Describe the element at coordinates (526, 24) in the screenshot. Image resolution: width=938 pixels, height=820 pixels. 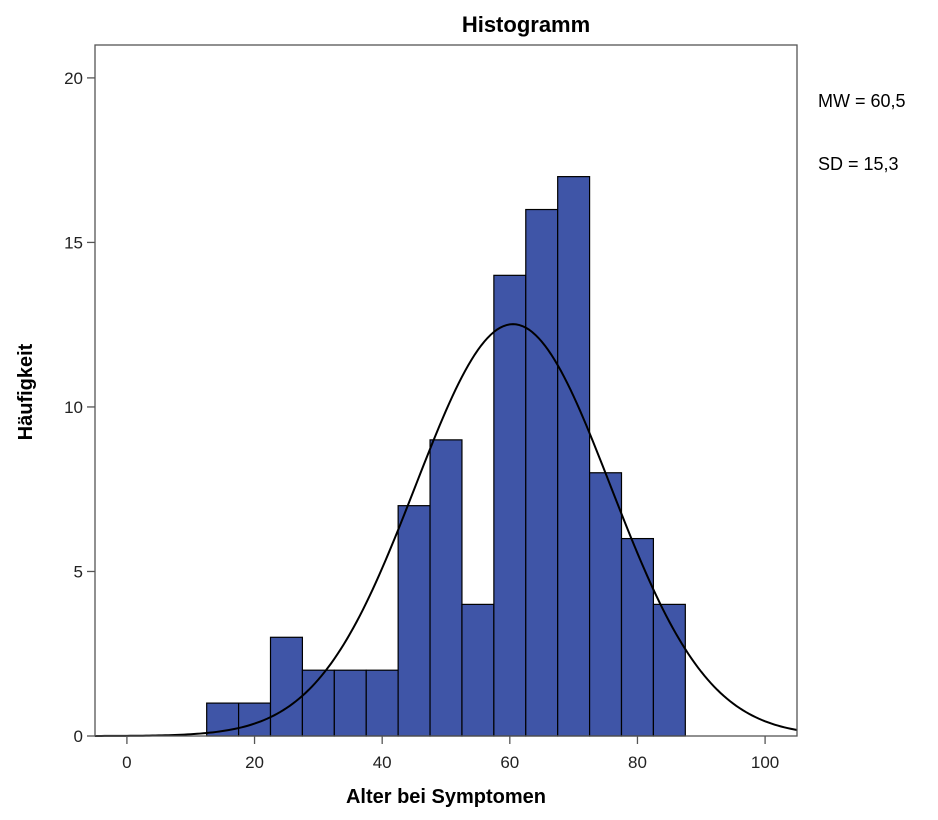
I see `chart-title: Histogramm` at that location.